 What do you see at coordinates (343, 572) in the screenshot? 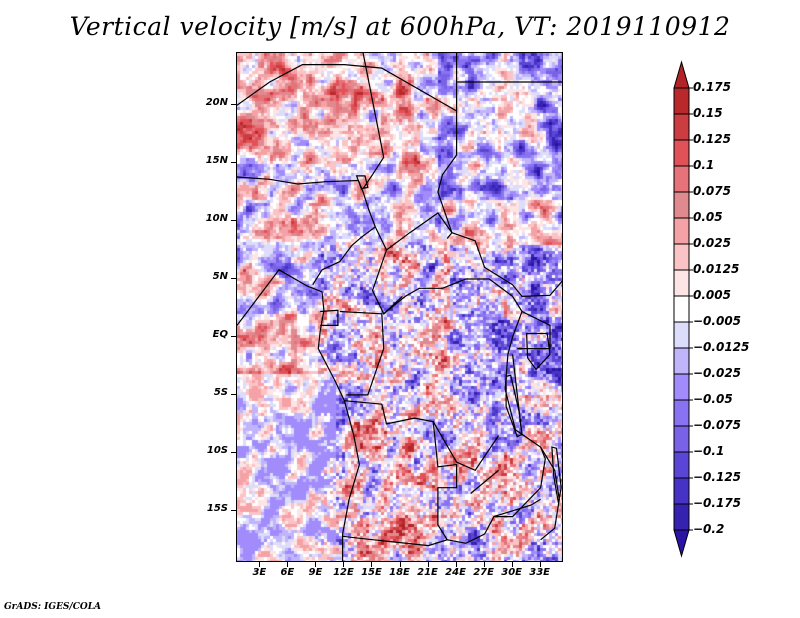
I see `x-axis-tick-label: 12E` at bounding box center [343, 572].